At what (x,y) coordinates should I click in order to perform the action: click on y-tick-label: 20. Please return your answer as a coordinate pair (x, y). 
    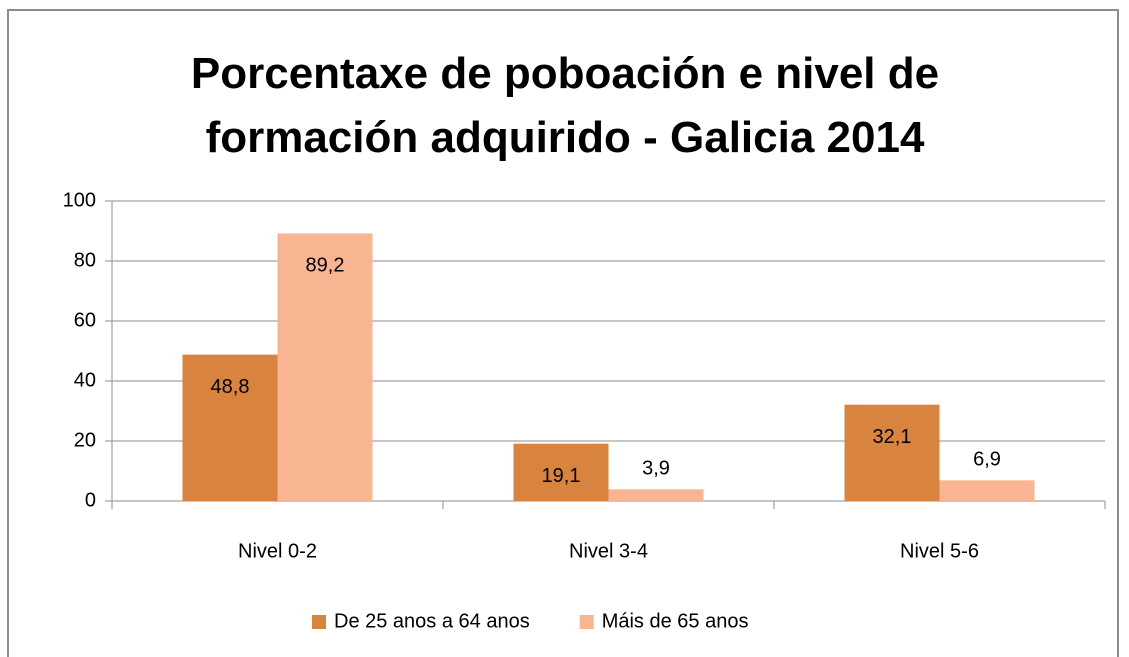
    Looking at the image, I should click on (85, 440).